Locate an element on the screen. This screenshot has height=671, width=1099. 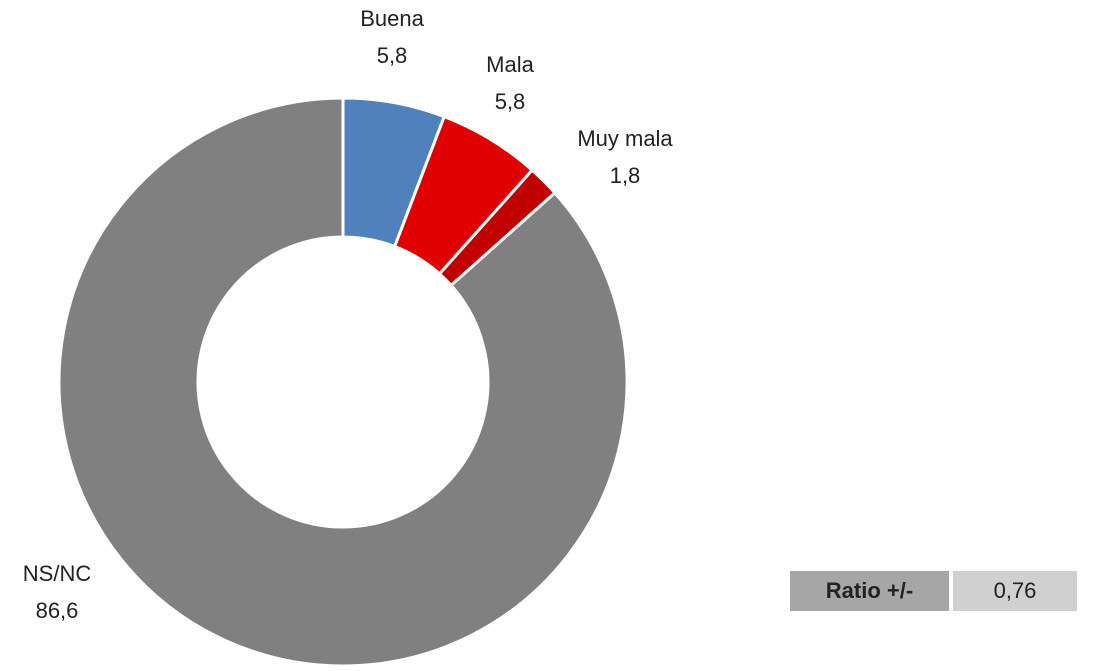
value-label: 1,8 is located at coordinates (625, 175).